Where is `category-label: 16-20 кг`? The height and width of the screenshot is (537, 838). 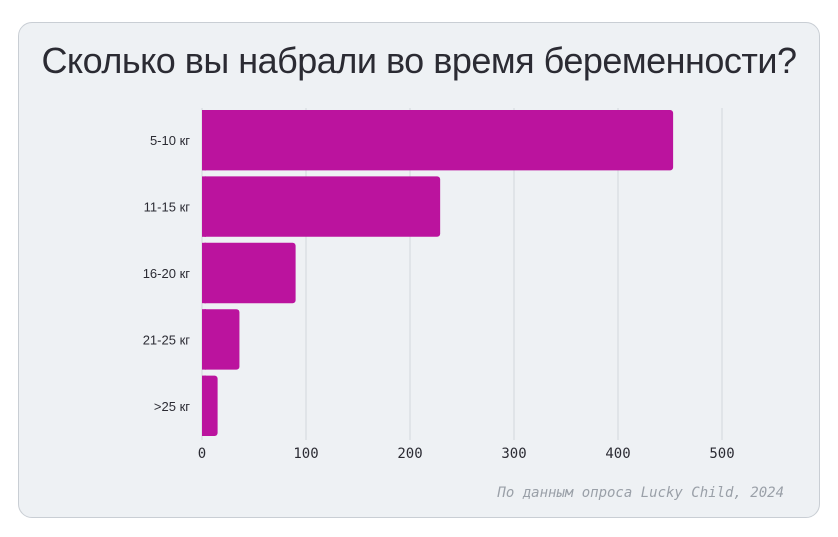 category-label: 16-20 кг is located at coordinates (167, 273).